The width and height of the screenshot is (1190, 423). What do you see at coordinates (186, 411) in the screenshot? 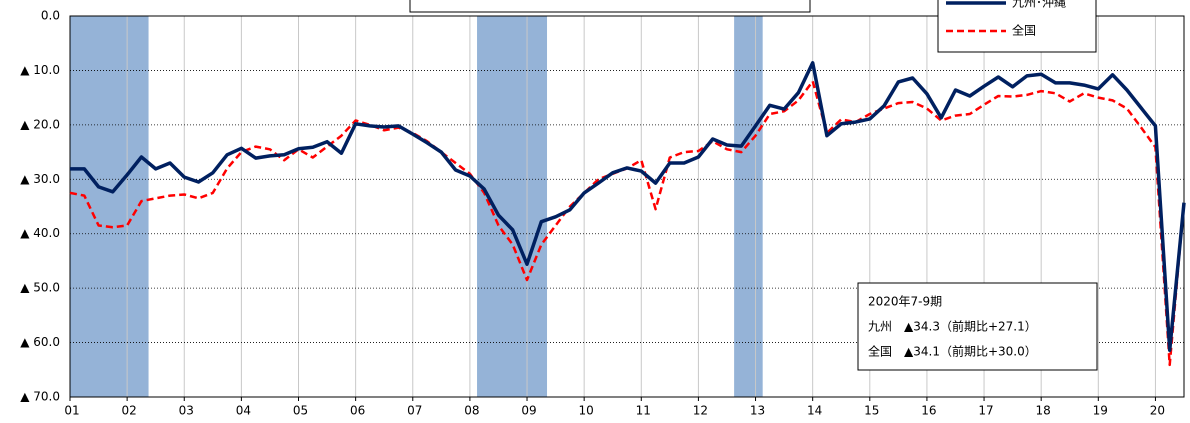
I see `x-tick-label: 03` at bounding box center [186, 411].